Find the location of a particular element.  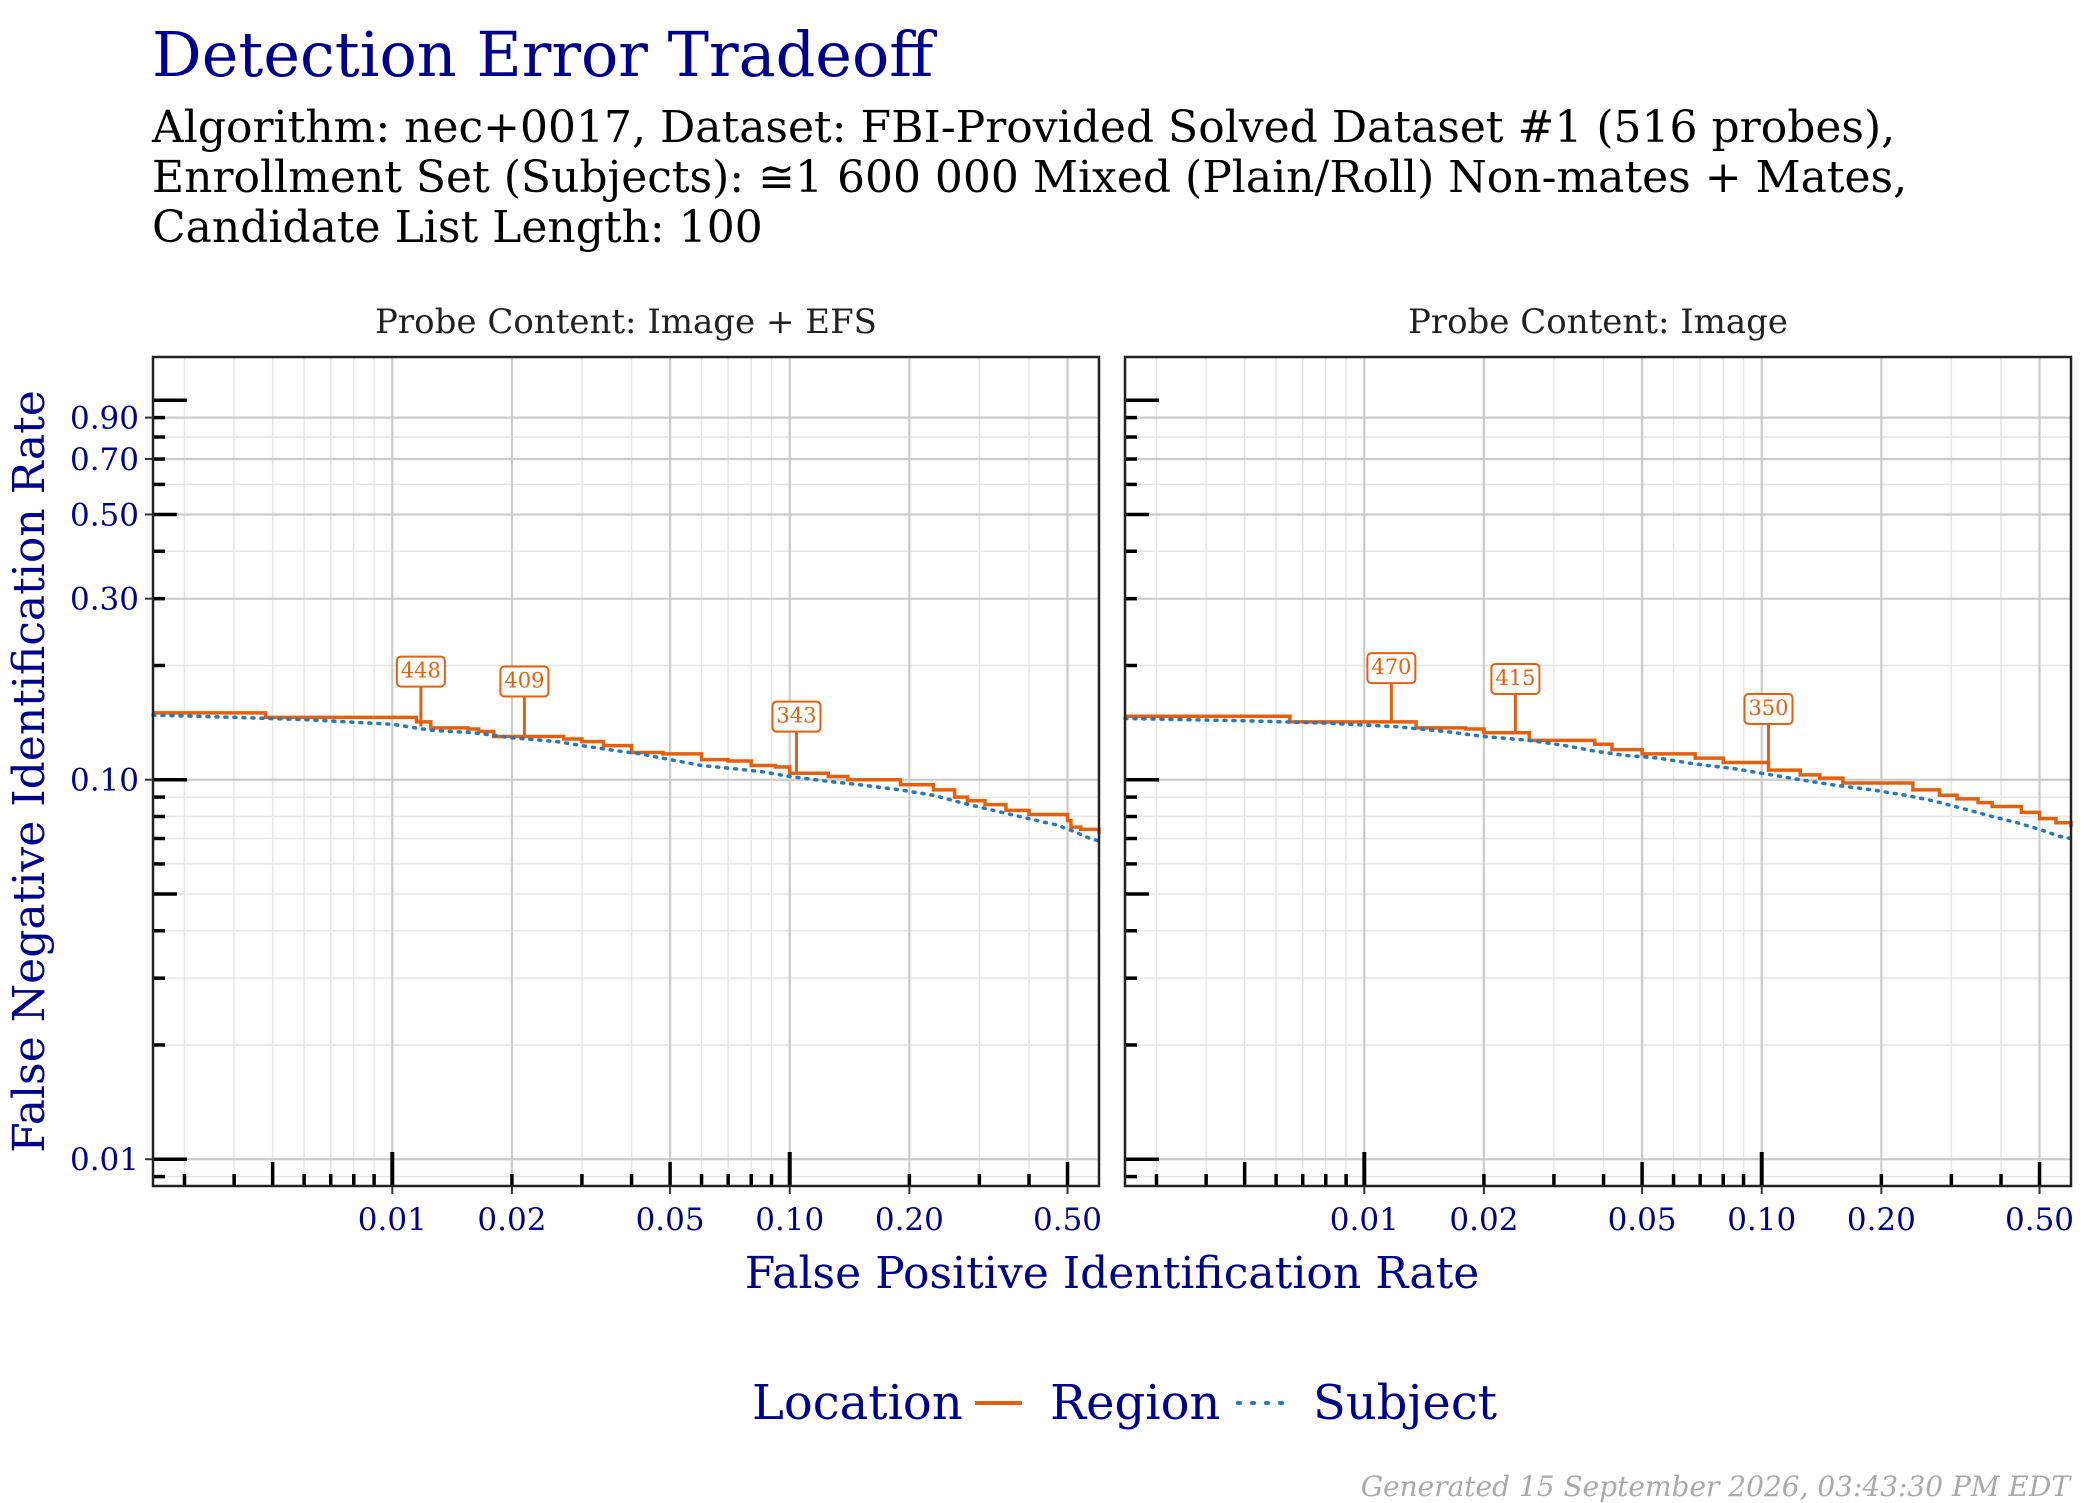

legend-label-subject: Subject is located at coordinates (1405, 1403).